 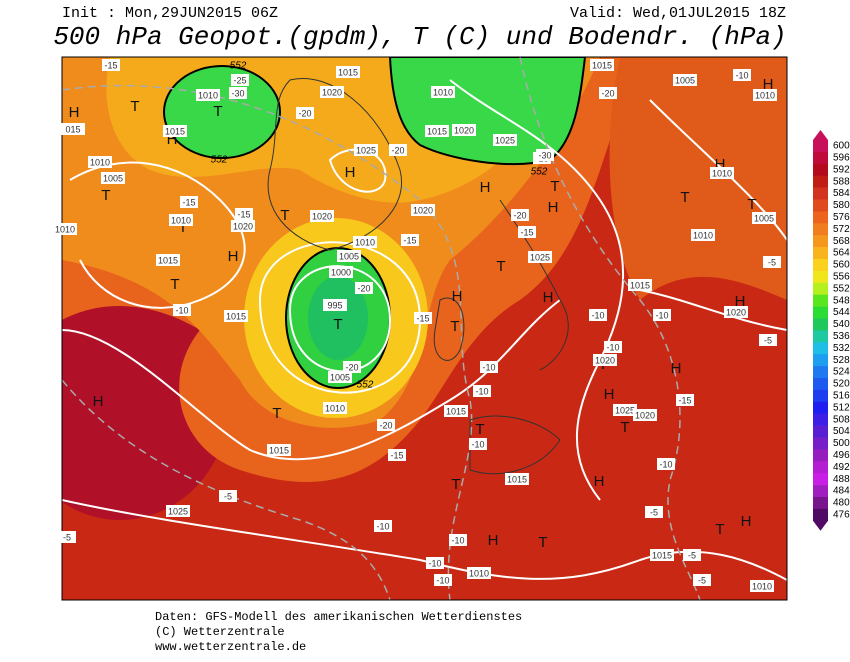 I want to click on colorbar-label: 548, so click(x=841, y=300).